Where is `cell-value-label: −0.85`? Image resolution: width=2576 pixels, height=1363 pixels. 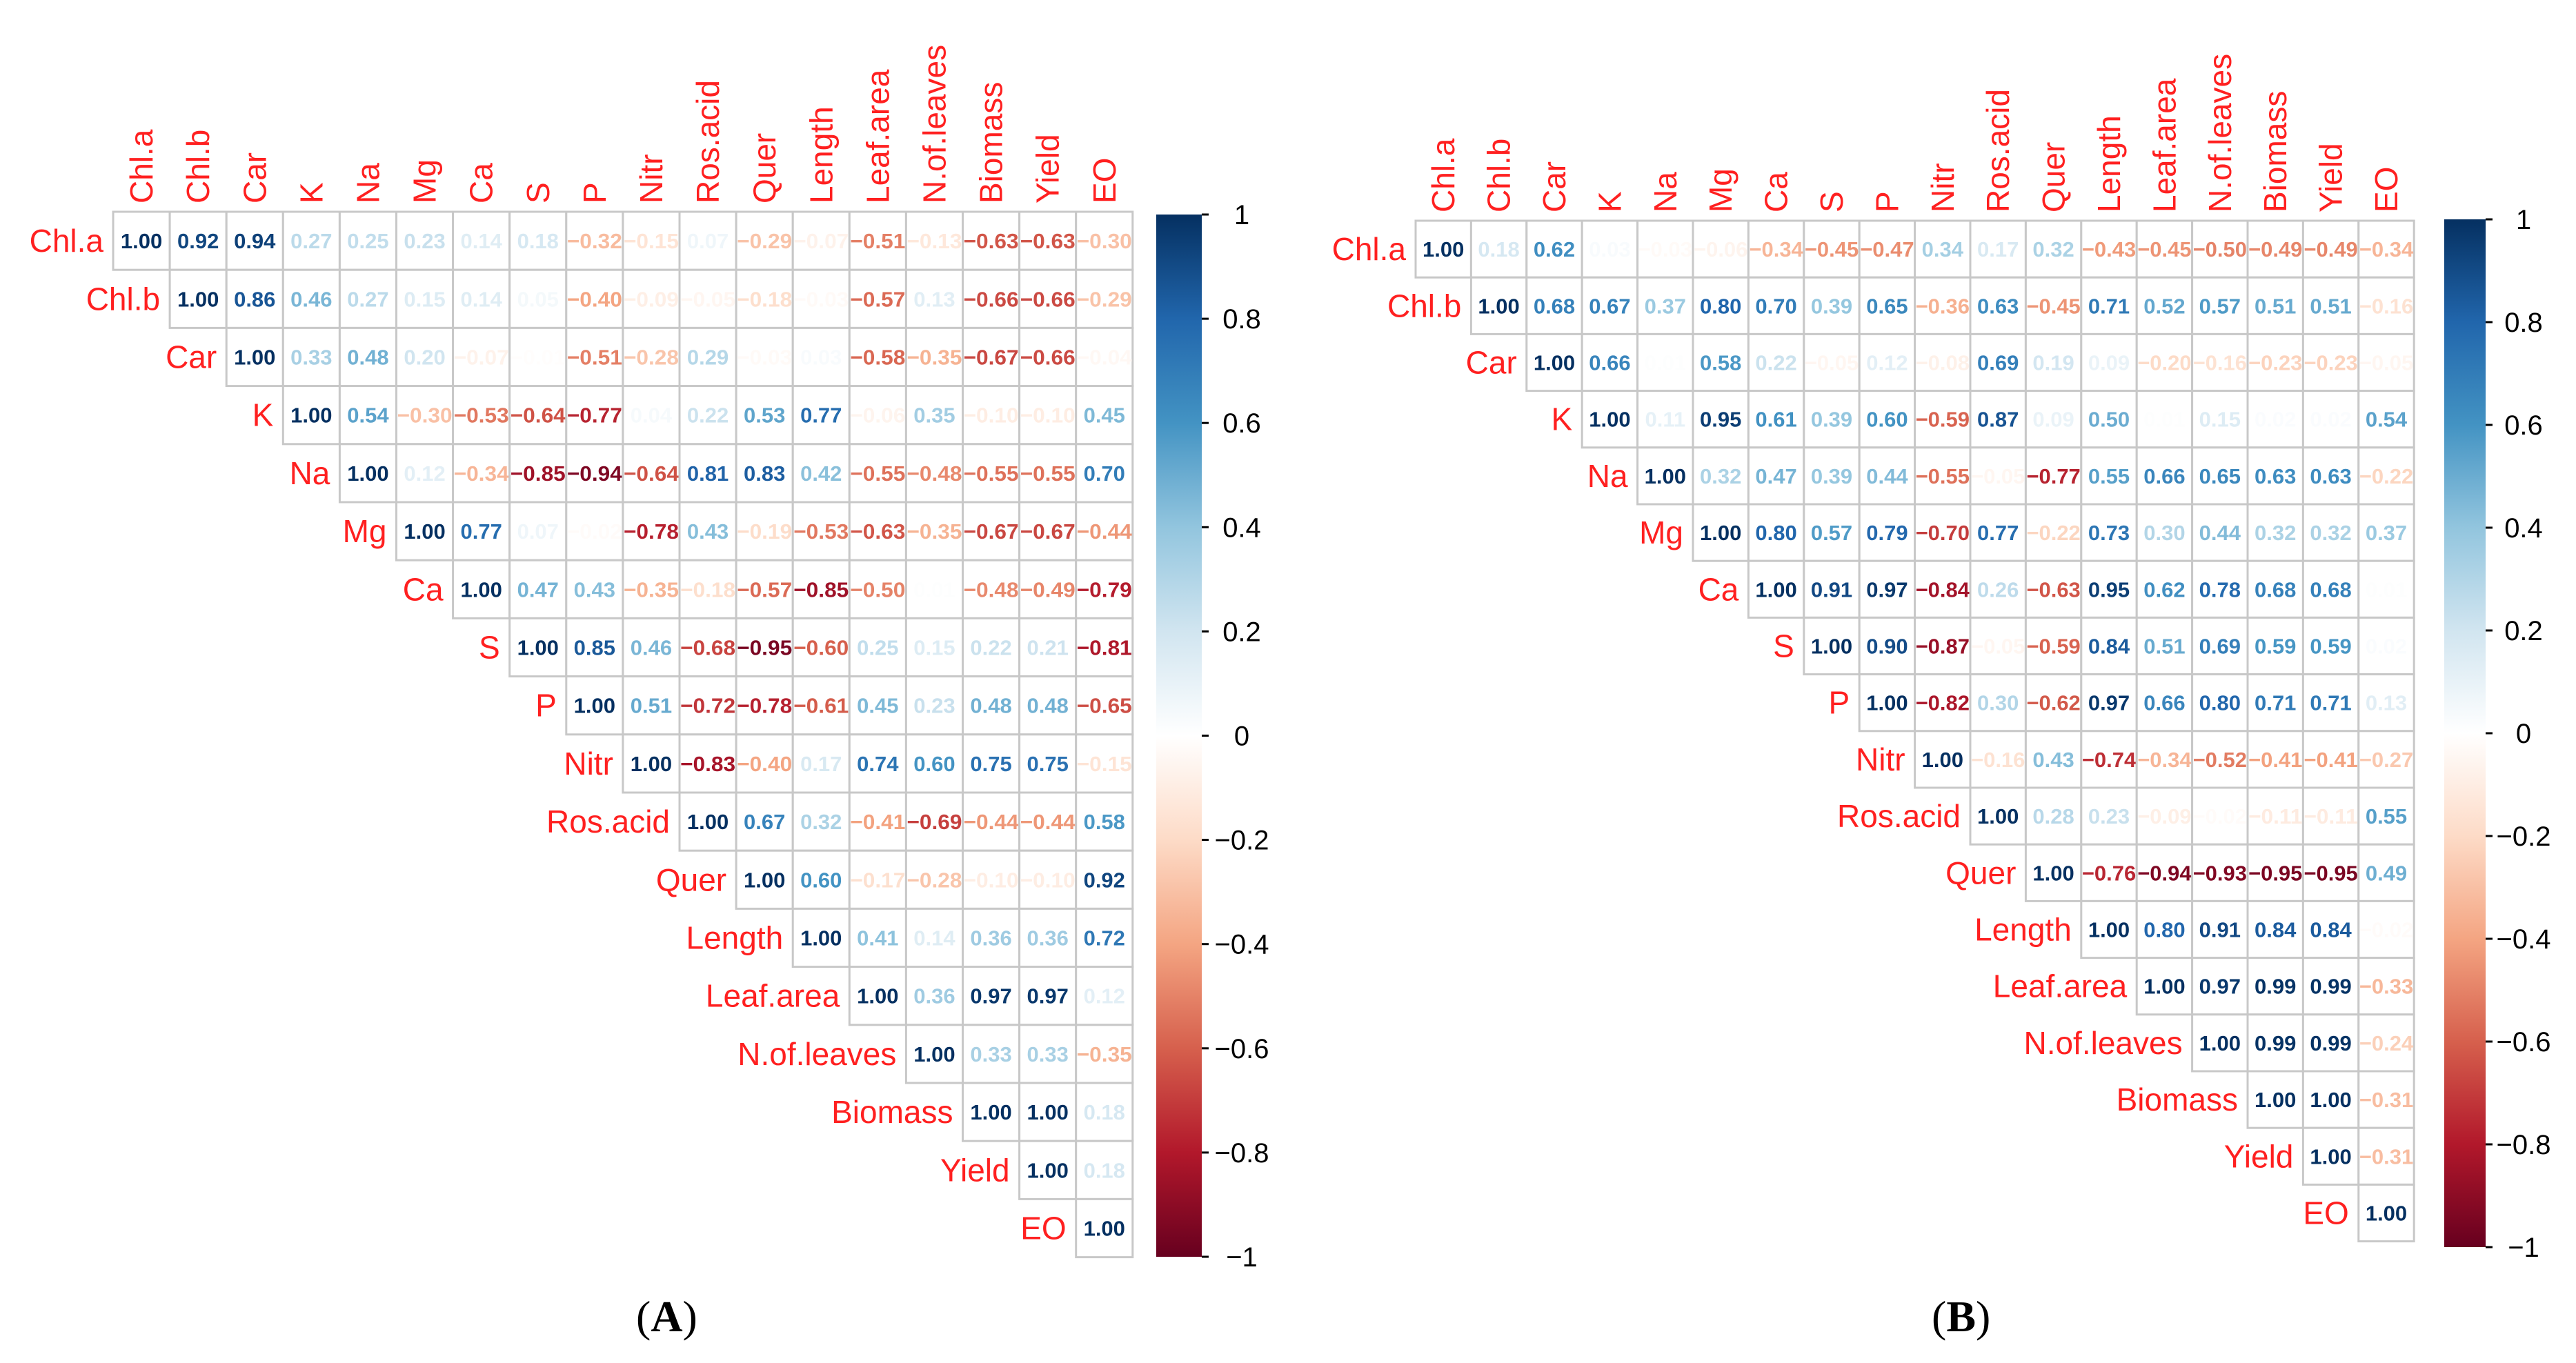 cell-value-label: −0.85 is located at coordinates (538, 473).